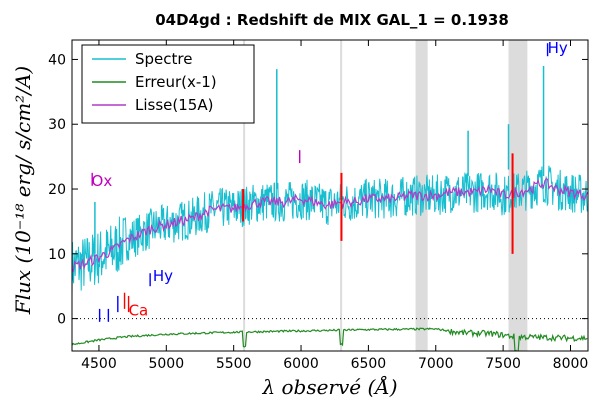 The width and height of the screenshot is (600, 400). Describe the element at coordinates (436, 364) in the screenshot. I see `x-tick-label-5: 7000` at that location.